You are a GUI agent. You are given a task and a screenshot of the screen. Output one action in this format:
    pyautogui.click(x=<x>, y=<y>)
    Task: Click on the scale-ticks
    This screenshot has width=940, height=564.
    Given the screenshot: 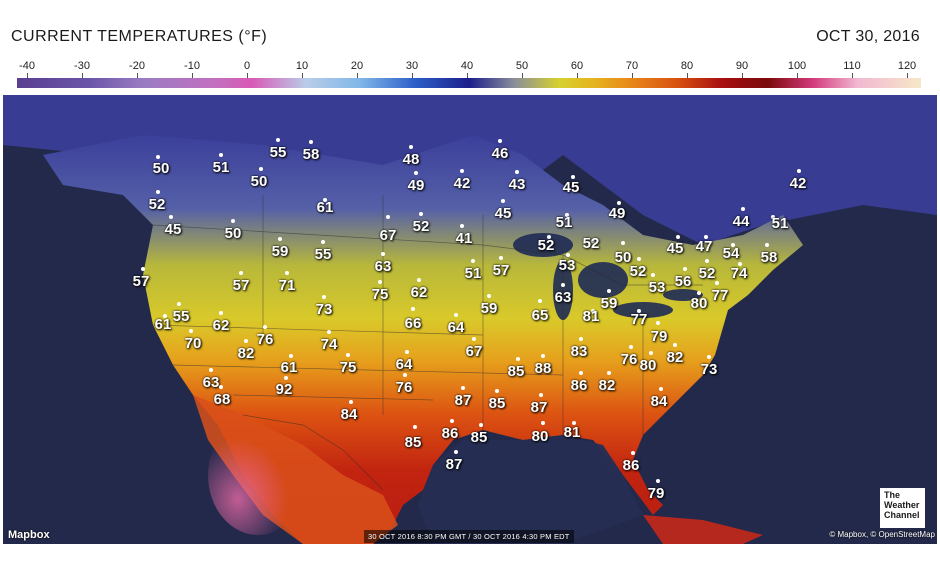 What is the action you would take?
    pyautogui.click(x=470, y=76)
    